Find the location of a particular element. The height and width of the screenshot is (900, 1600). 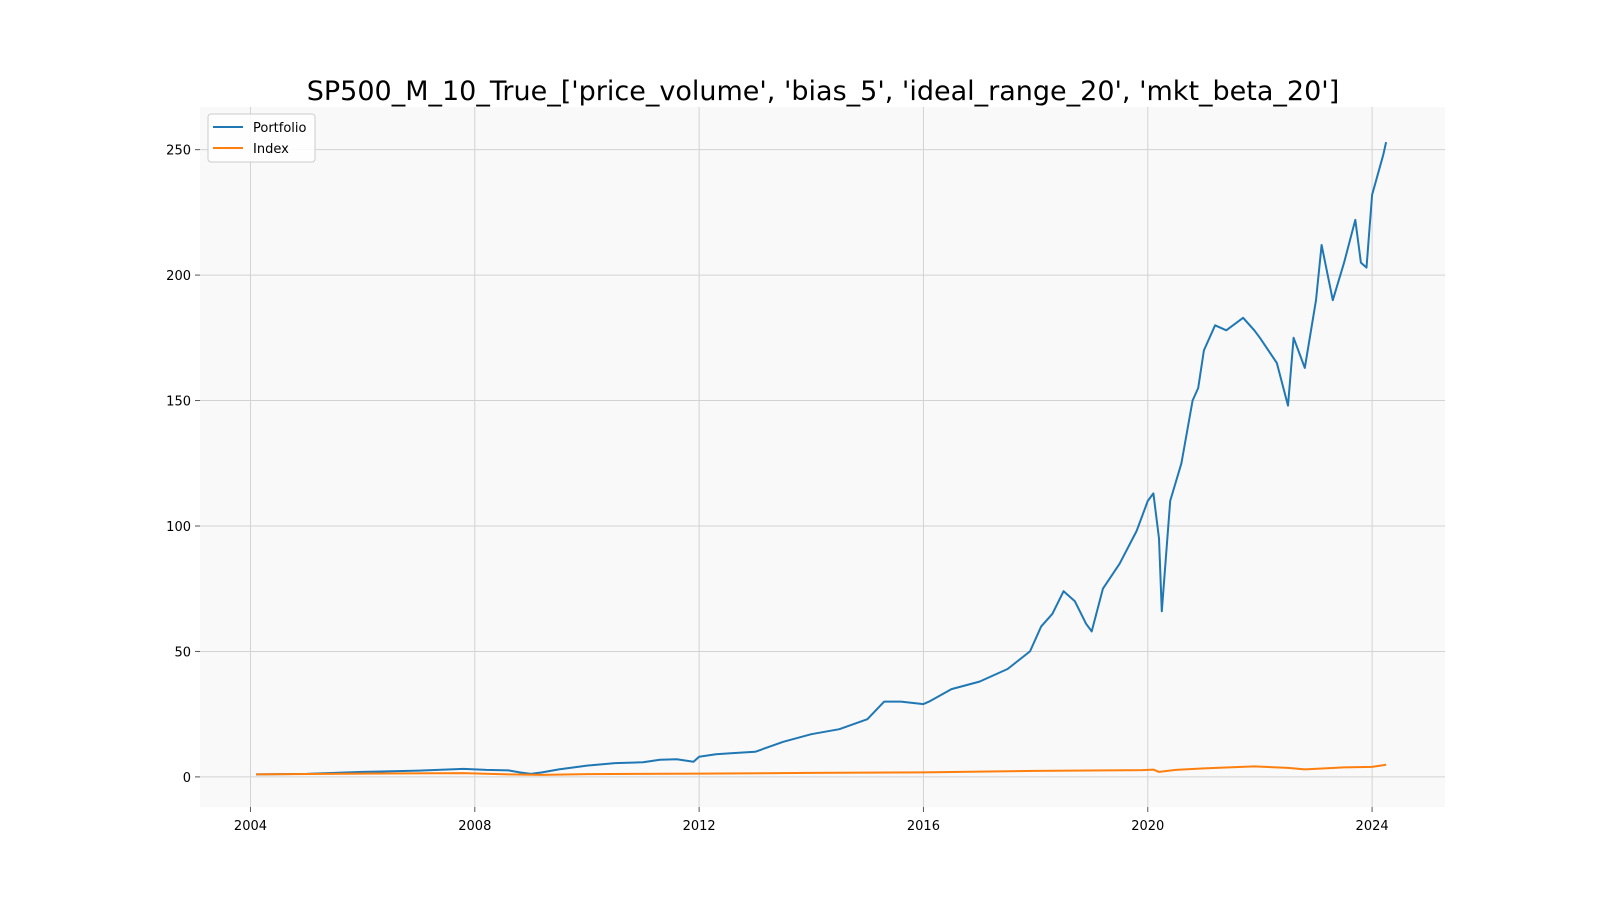

y-tick-label-100: 100 is located at coordinates (178, 527).